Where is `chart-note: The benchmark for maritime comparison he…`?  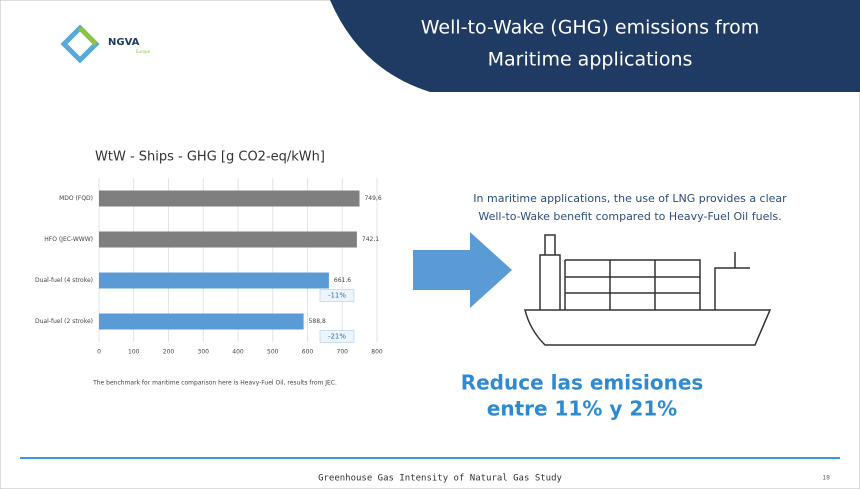
chart-note: The benchmark for maritime comparison he… is located at coordinates (214, 383).